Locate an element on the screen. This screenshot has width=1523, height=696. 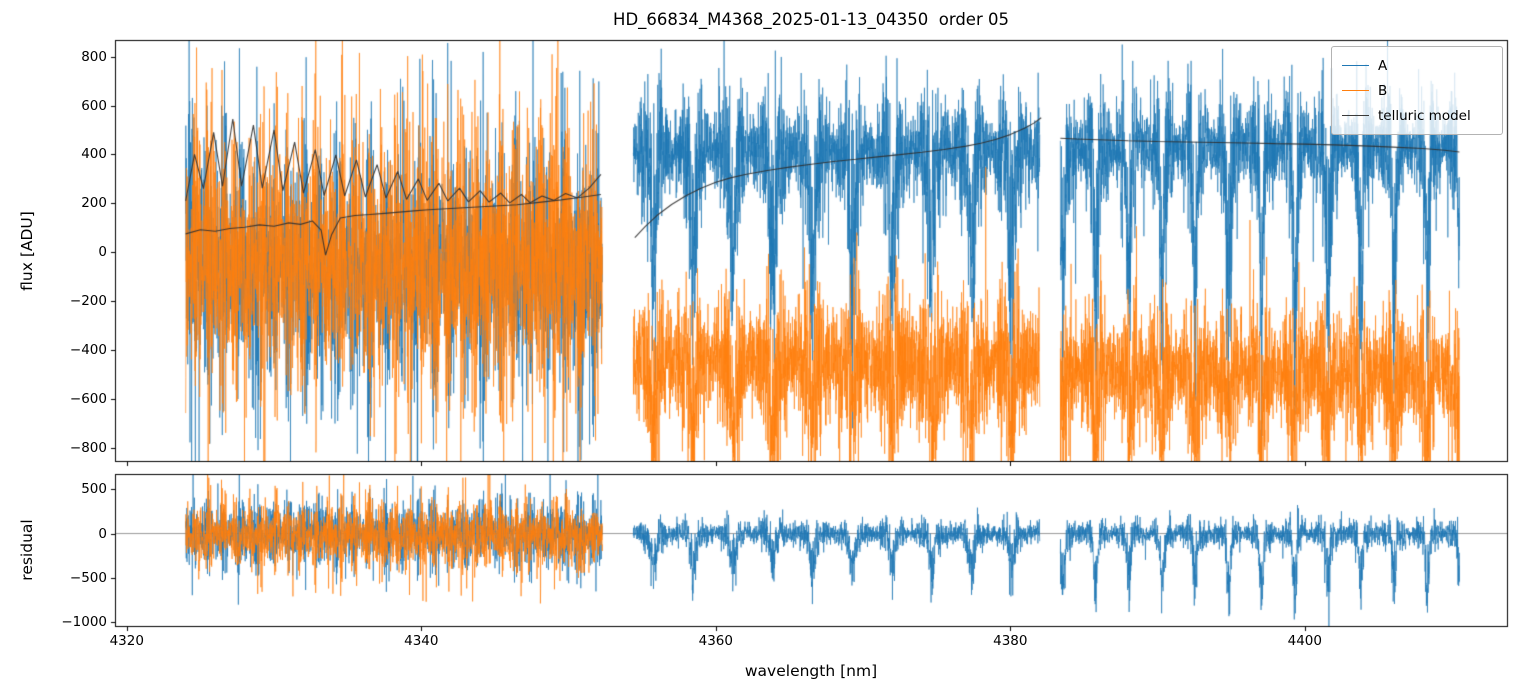
legend-line-swatch-telluric-model is located at coordinates (1355, 115).